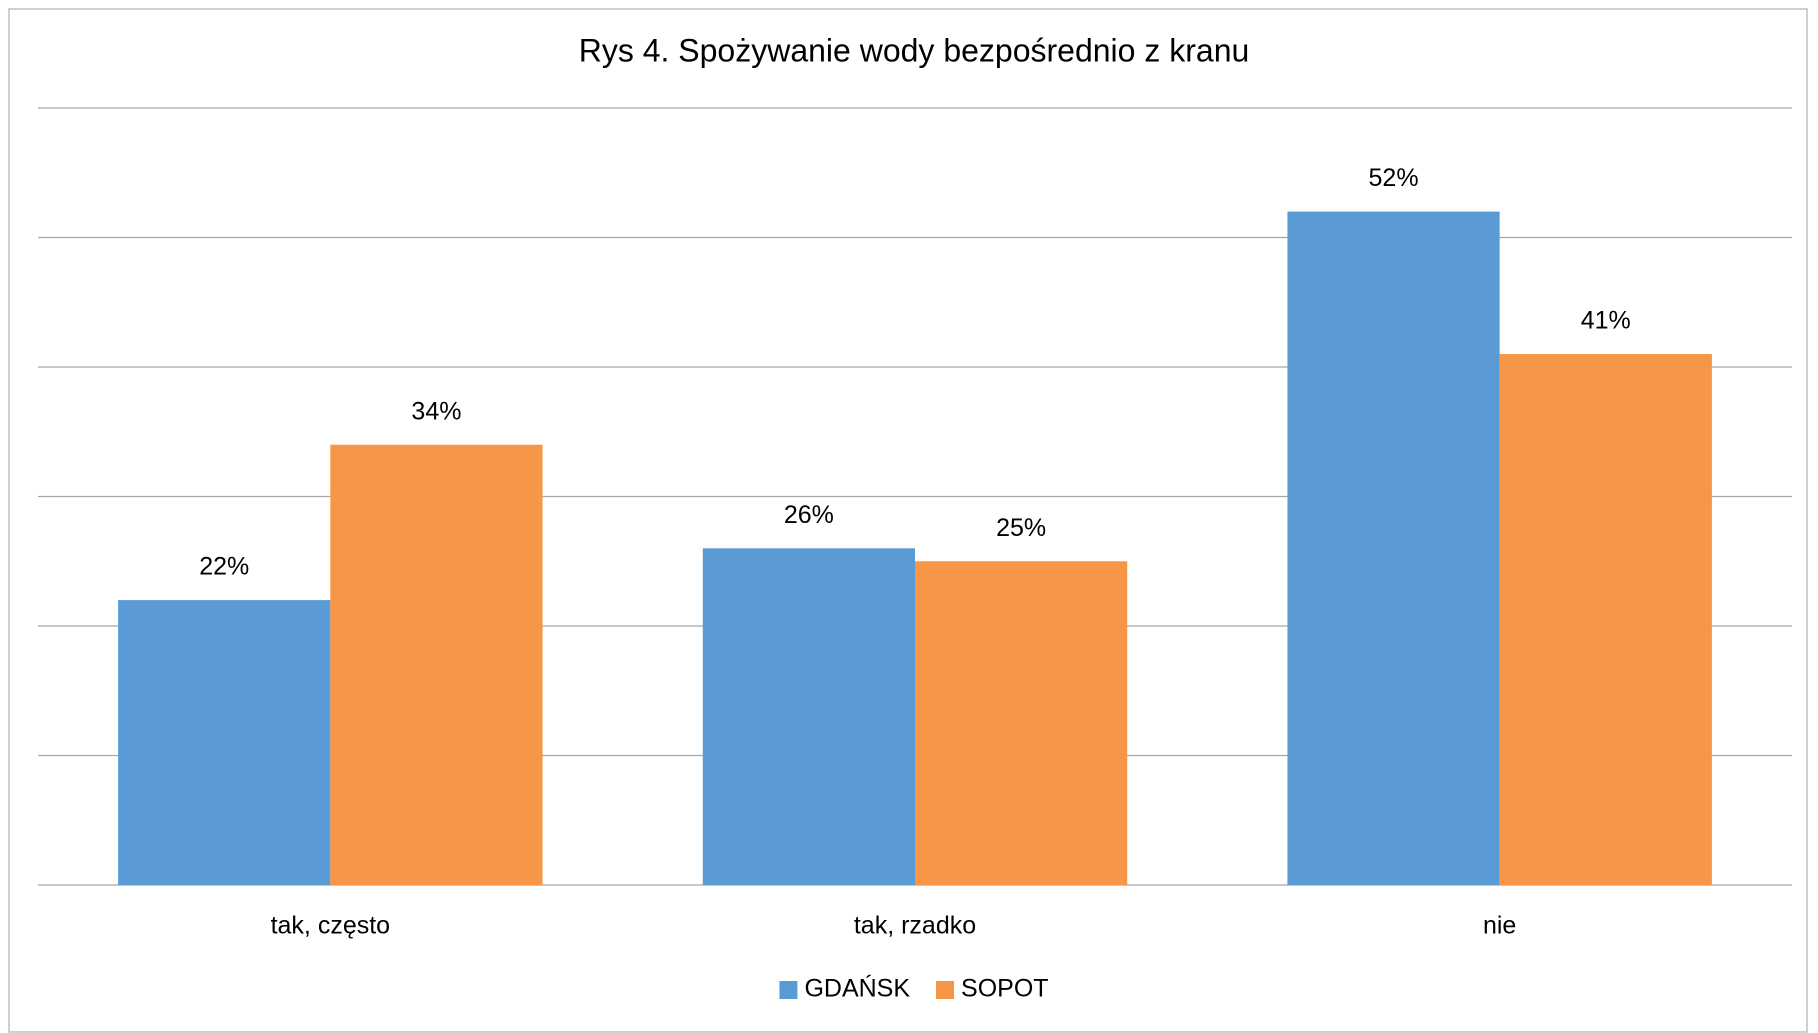  I want to click on legend-label: SOPOT, so click(1005, 989).